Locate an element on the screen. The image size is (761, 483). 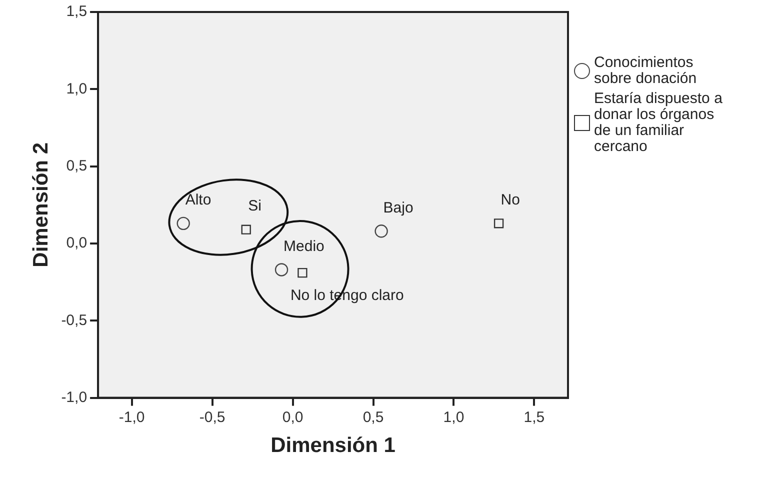
x-axis-title: Dimensión 1 is located at coordinates (333, 446).